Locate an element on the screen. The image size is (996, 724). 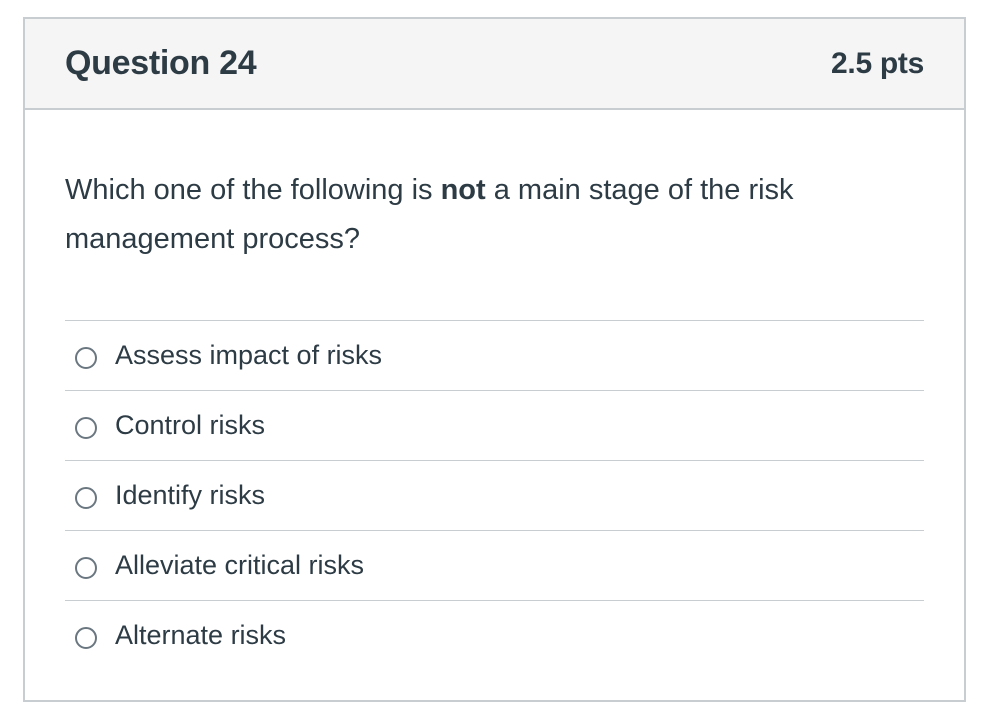
answer-option-alternate-risks: Alternate risks is located at coordinates (494, 635).